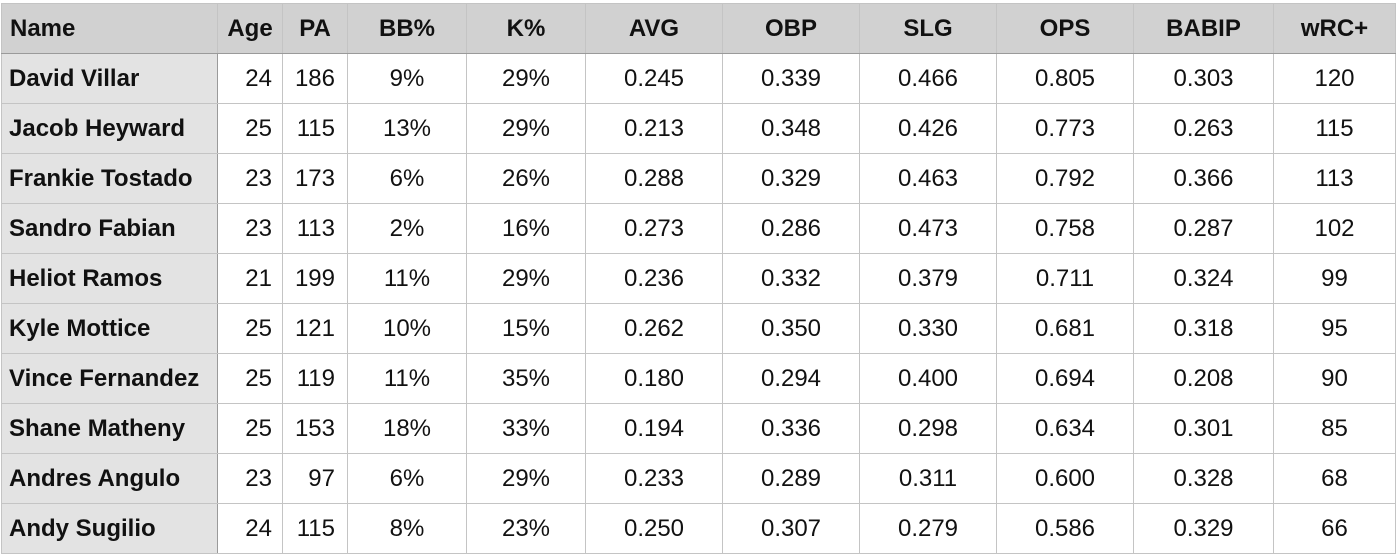 Image resolution: width=1398 pixels, height=557 pixels. Describe the element at coordinates (1334, 128) in the screenshot. I see `wrc-plus-cell: 115` at that location.